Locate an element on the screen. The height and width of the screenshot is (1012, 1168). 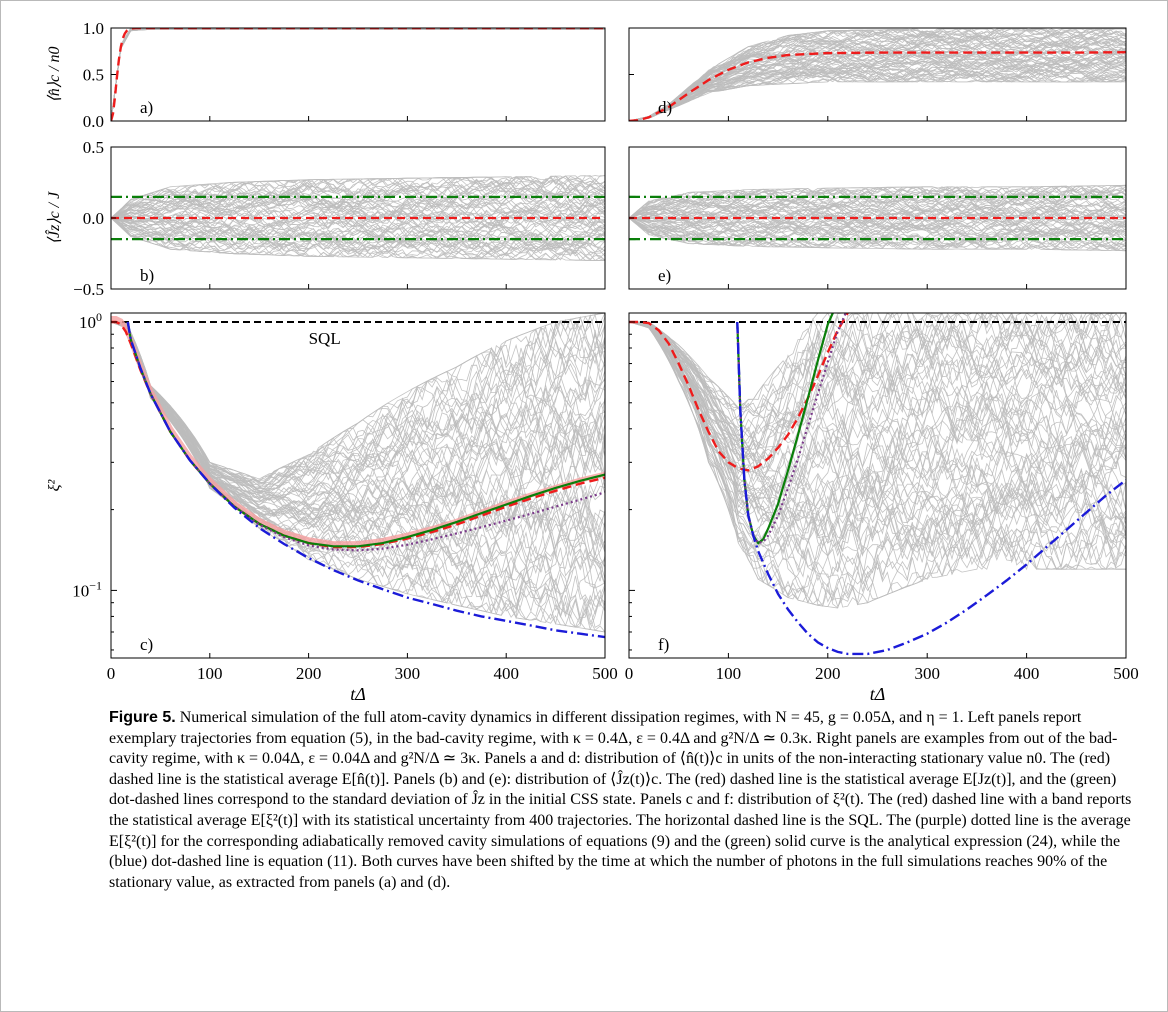
x-tick-label: 100 is located at coordinates (210, 673).